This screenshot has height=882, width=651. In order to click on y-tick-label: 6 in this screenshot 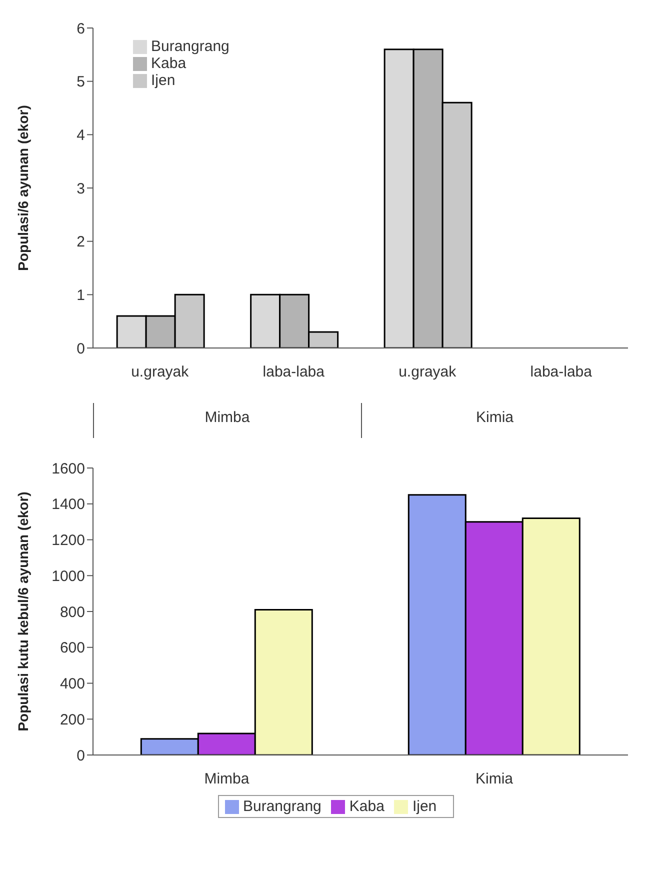, I will do `click(80, 29)`.